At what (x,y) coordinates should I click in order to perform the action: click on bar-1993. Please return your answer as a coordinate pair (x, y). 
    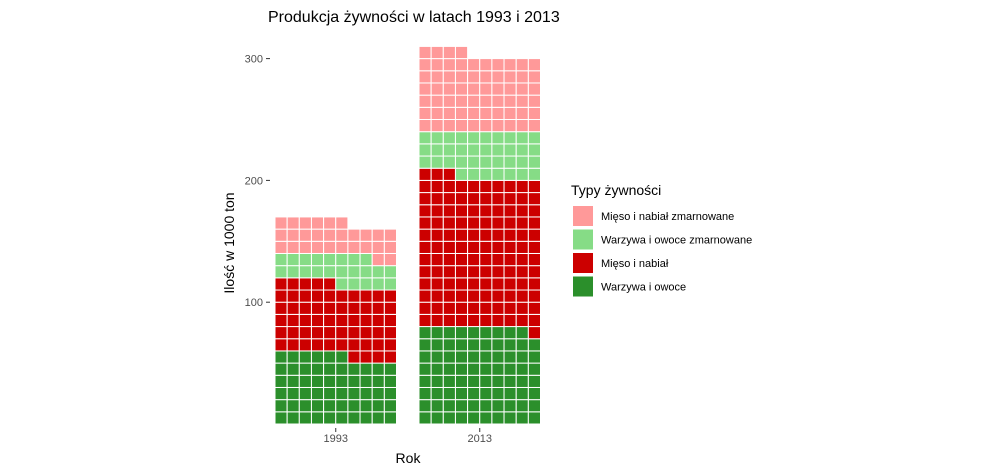
    Looking at the image, I should click on (336, 320).